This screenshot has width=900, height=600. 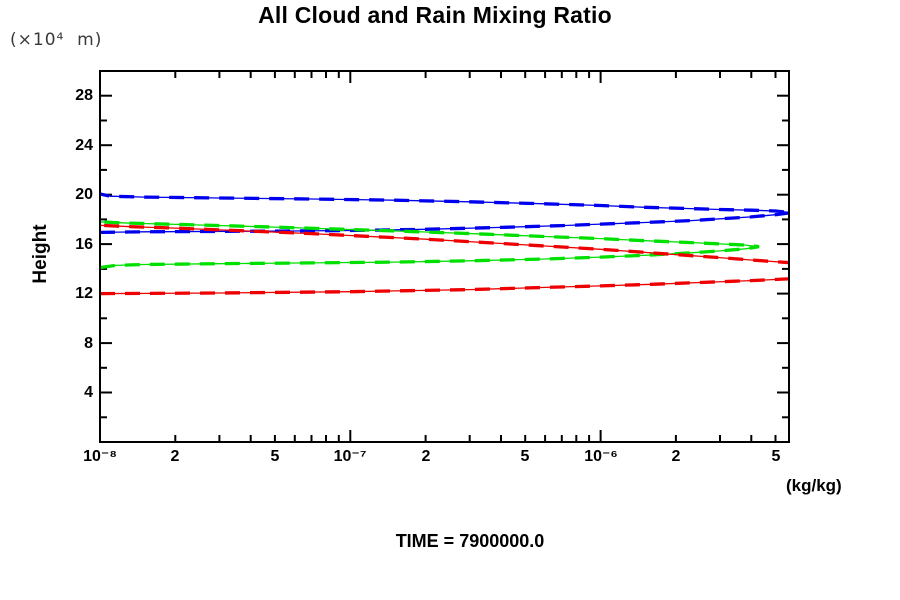 I want to click on series-green-dash, so click(x=430, y=245).